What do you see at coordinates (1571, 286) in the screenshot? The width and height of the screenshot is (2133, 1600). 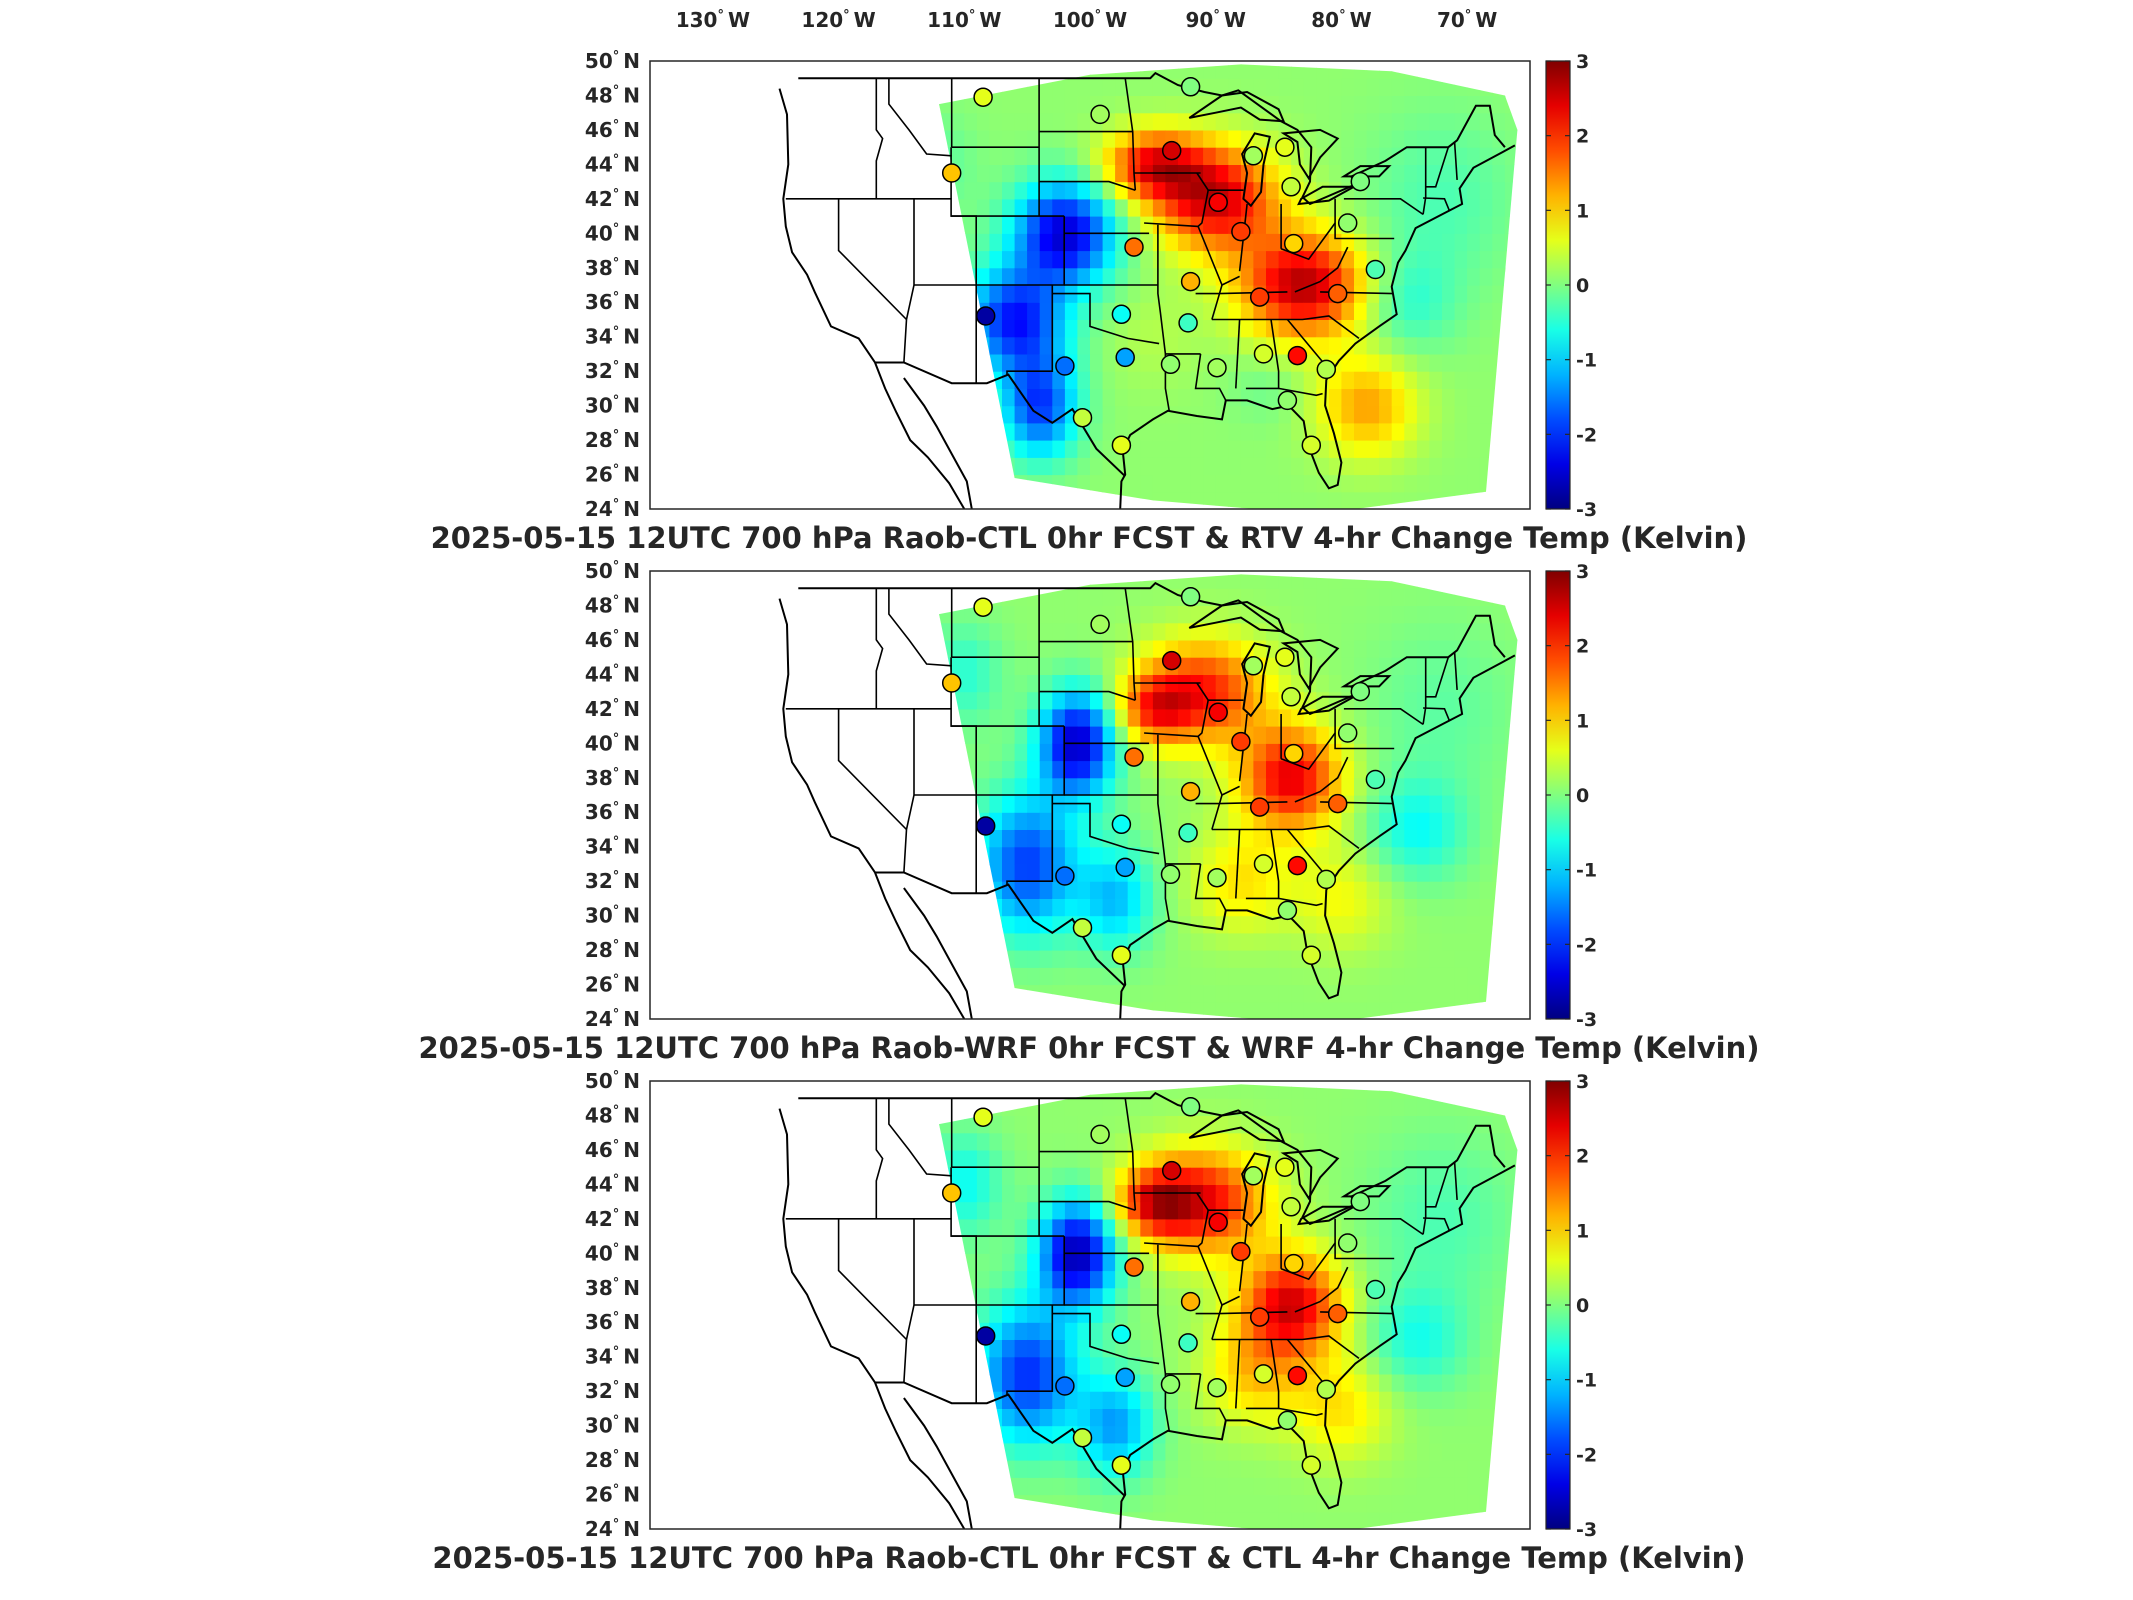 I see `colorbar-rtv: 3 2 1 0 -1 -2 -3` at bounding box center [1571, 286].